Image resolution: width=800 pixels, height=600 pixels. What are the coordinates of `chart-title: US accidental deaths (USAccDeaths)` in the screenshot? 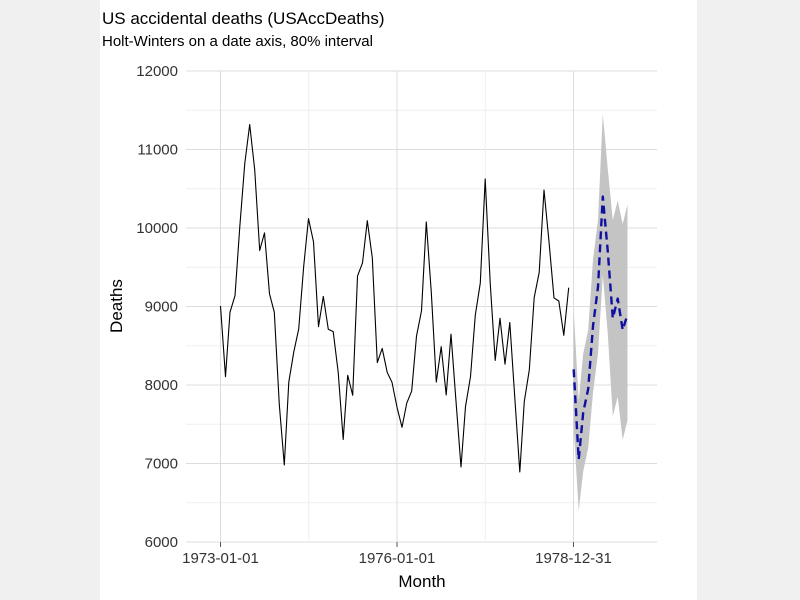 It's located at (243, 18).